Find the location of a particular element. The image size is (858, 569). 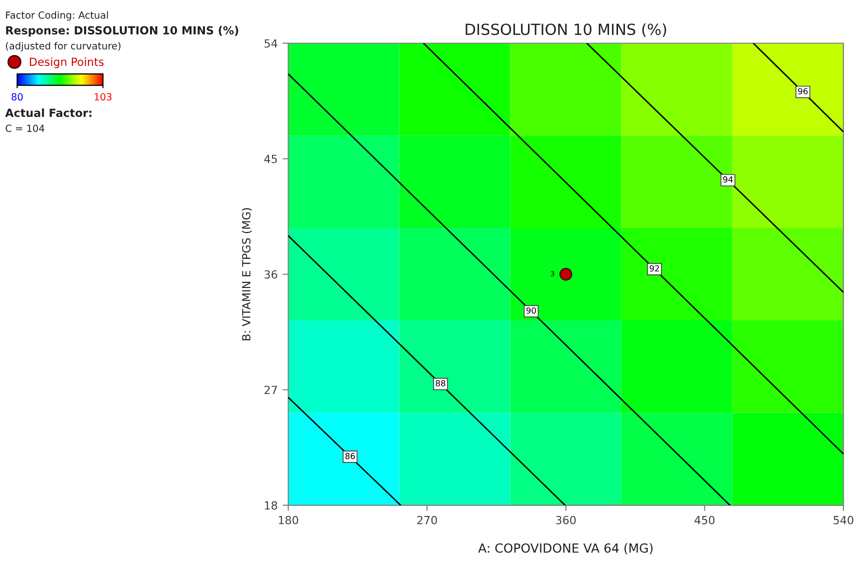

legend-label: Design Points is located at coordinates (67, 62).